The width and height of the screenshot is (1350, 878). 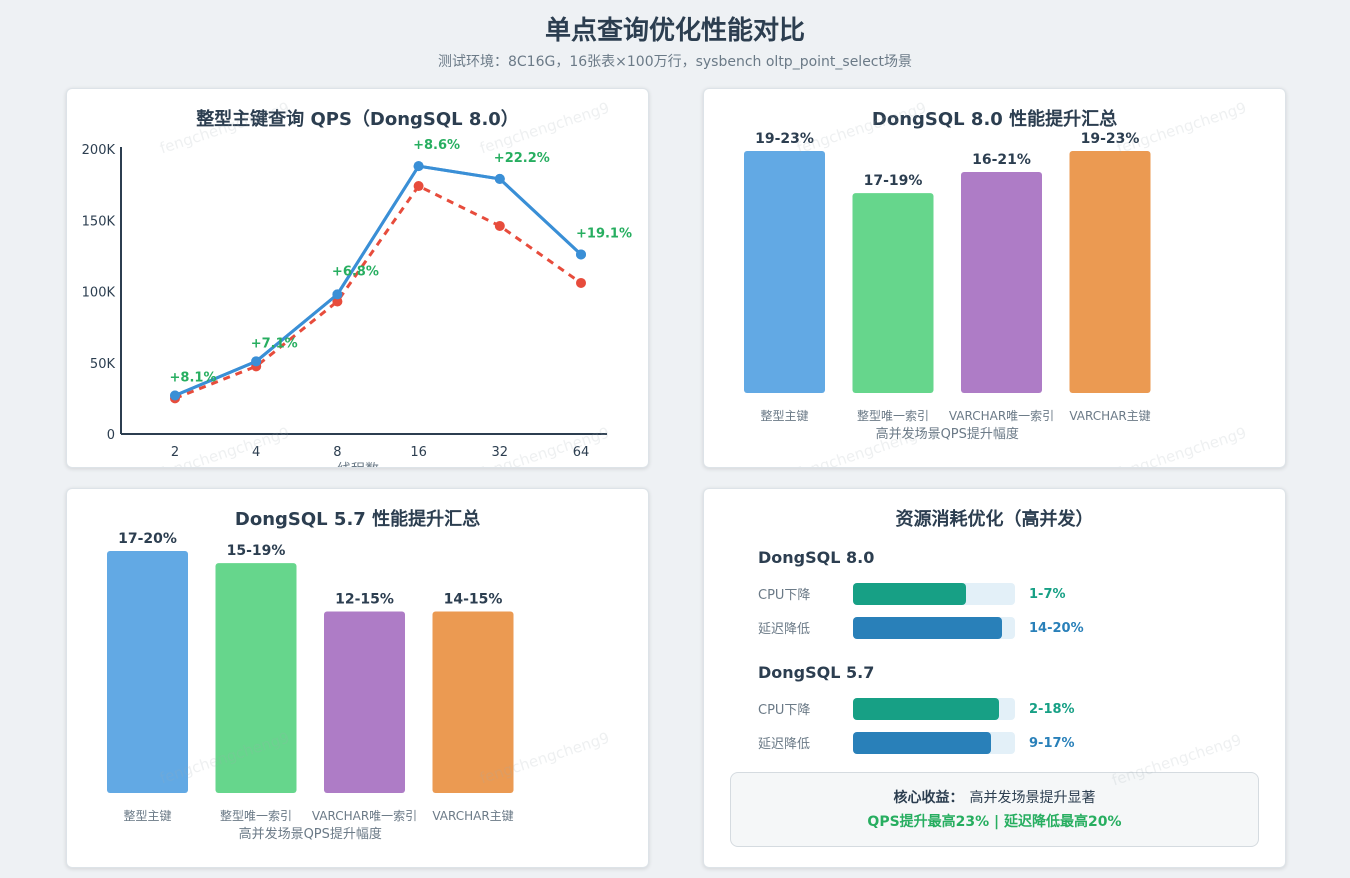 What do you see at coordinates (994, 119) in the screenshot?
I see `dongsql80-bar-chart-title: DongSQL 8.0 性能提升汇总` at bounding box center [994, 119].